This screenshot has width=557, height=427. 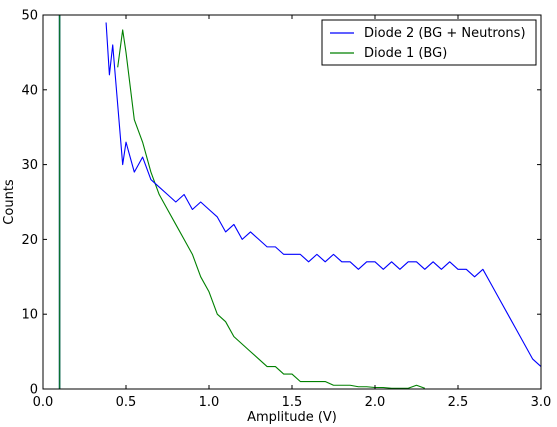 What do you see at coordinates (405, 53) in the screenshot?
I see `legend-label-diode-1: Diode 1 (BG)` at bounding box center [405, 53].